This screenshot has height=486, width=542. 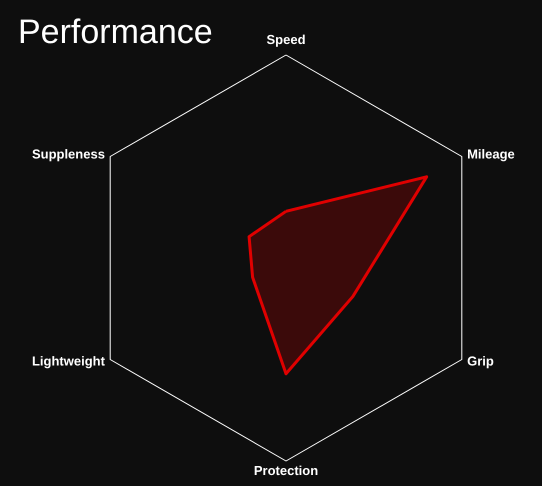 What do you see at coordinates (286, 470) in the screenshot?
I see `spoke-label: Protection` at bounding box center [286, 470].